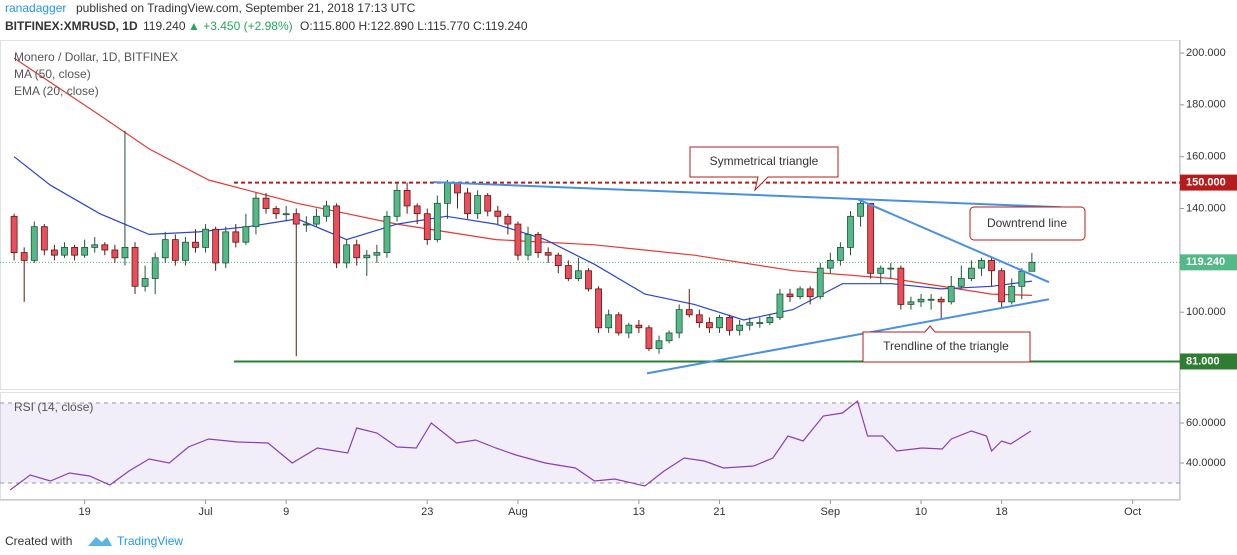  What do you see at coordinates (831, 512) in the screenshot?
I see `x-tick-label: Sep` at bounding box center [831, 512].